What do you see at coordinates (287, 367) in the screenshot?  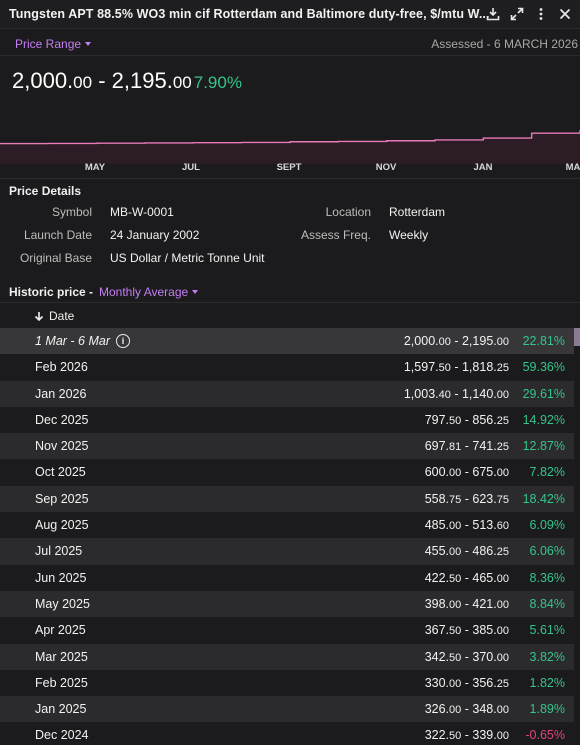 I see `table-row: Feb 2026 1,597.50 - 1,818.25 59.36%` at bounding box center [287, 367].